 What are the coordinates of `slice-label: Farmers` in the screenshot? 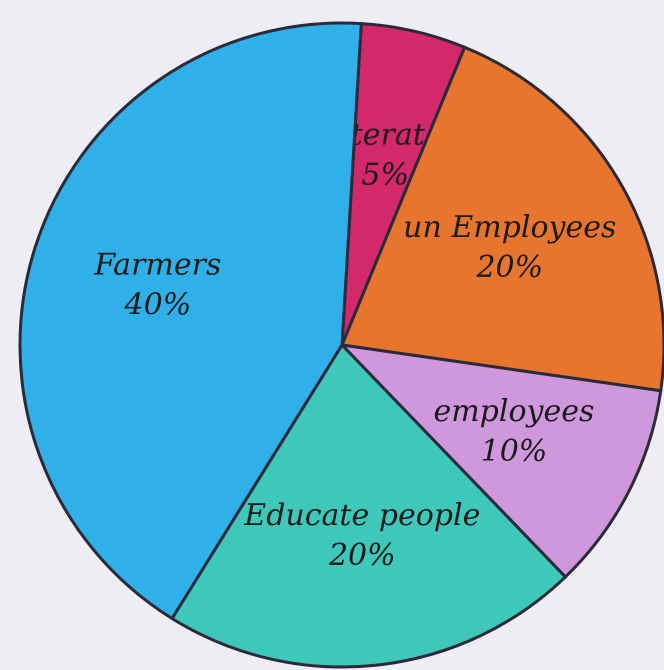 It's located at (157, 264).